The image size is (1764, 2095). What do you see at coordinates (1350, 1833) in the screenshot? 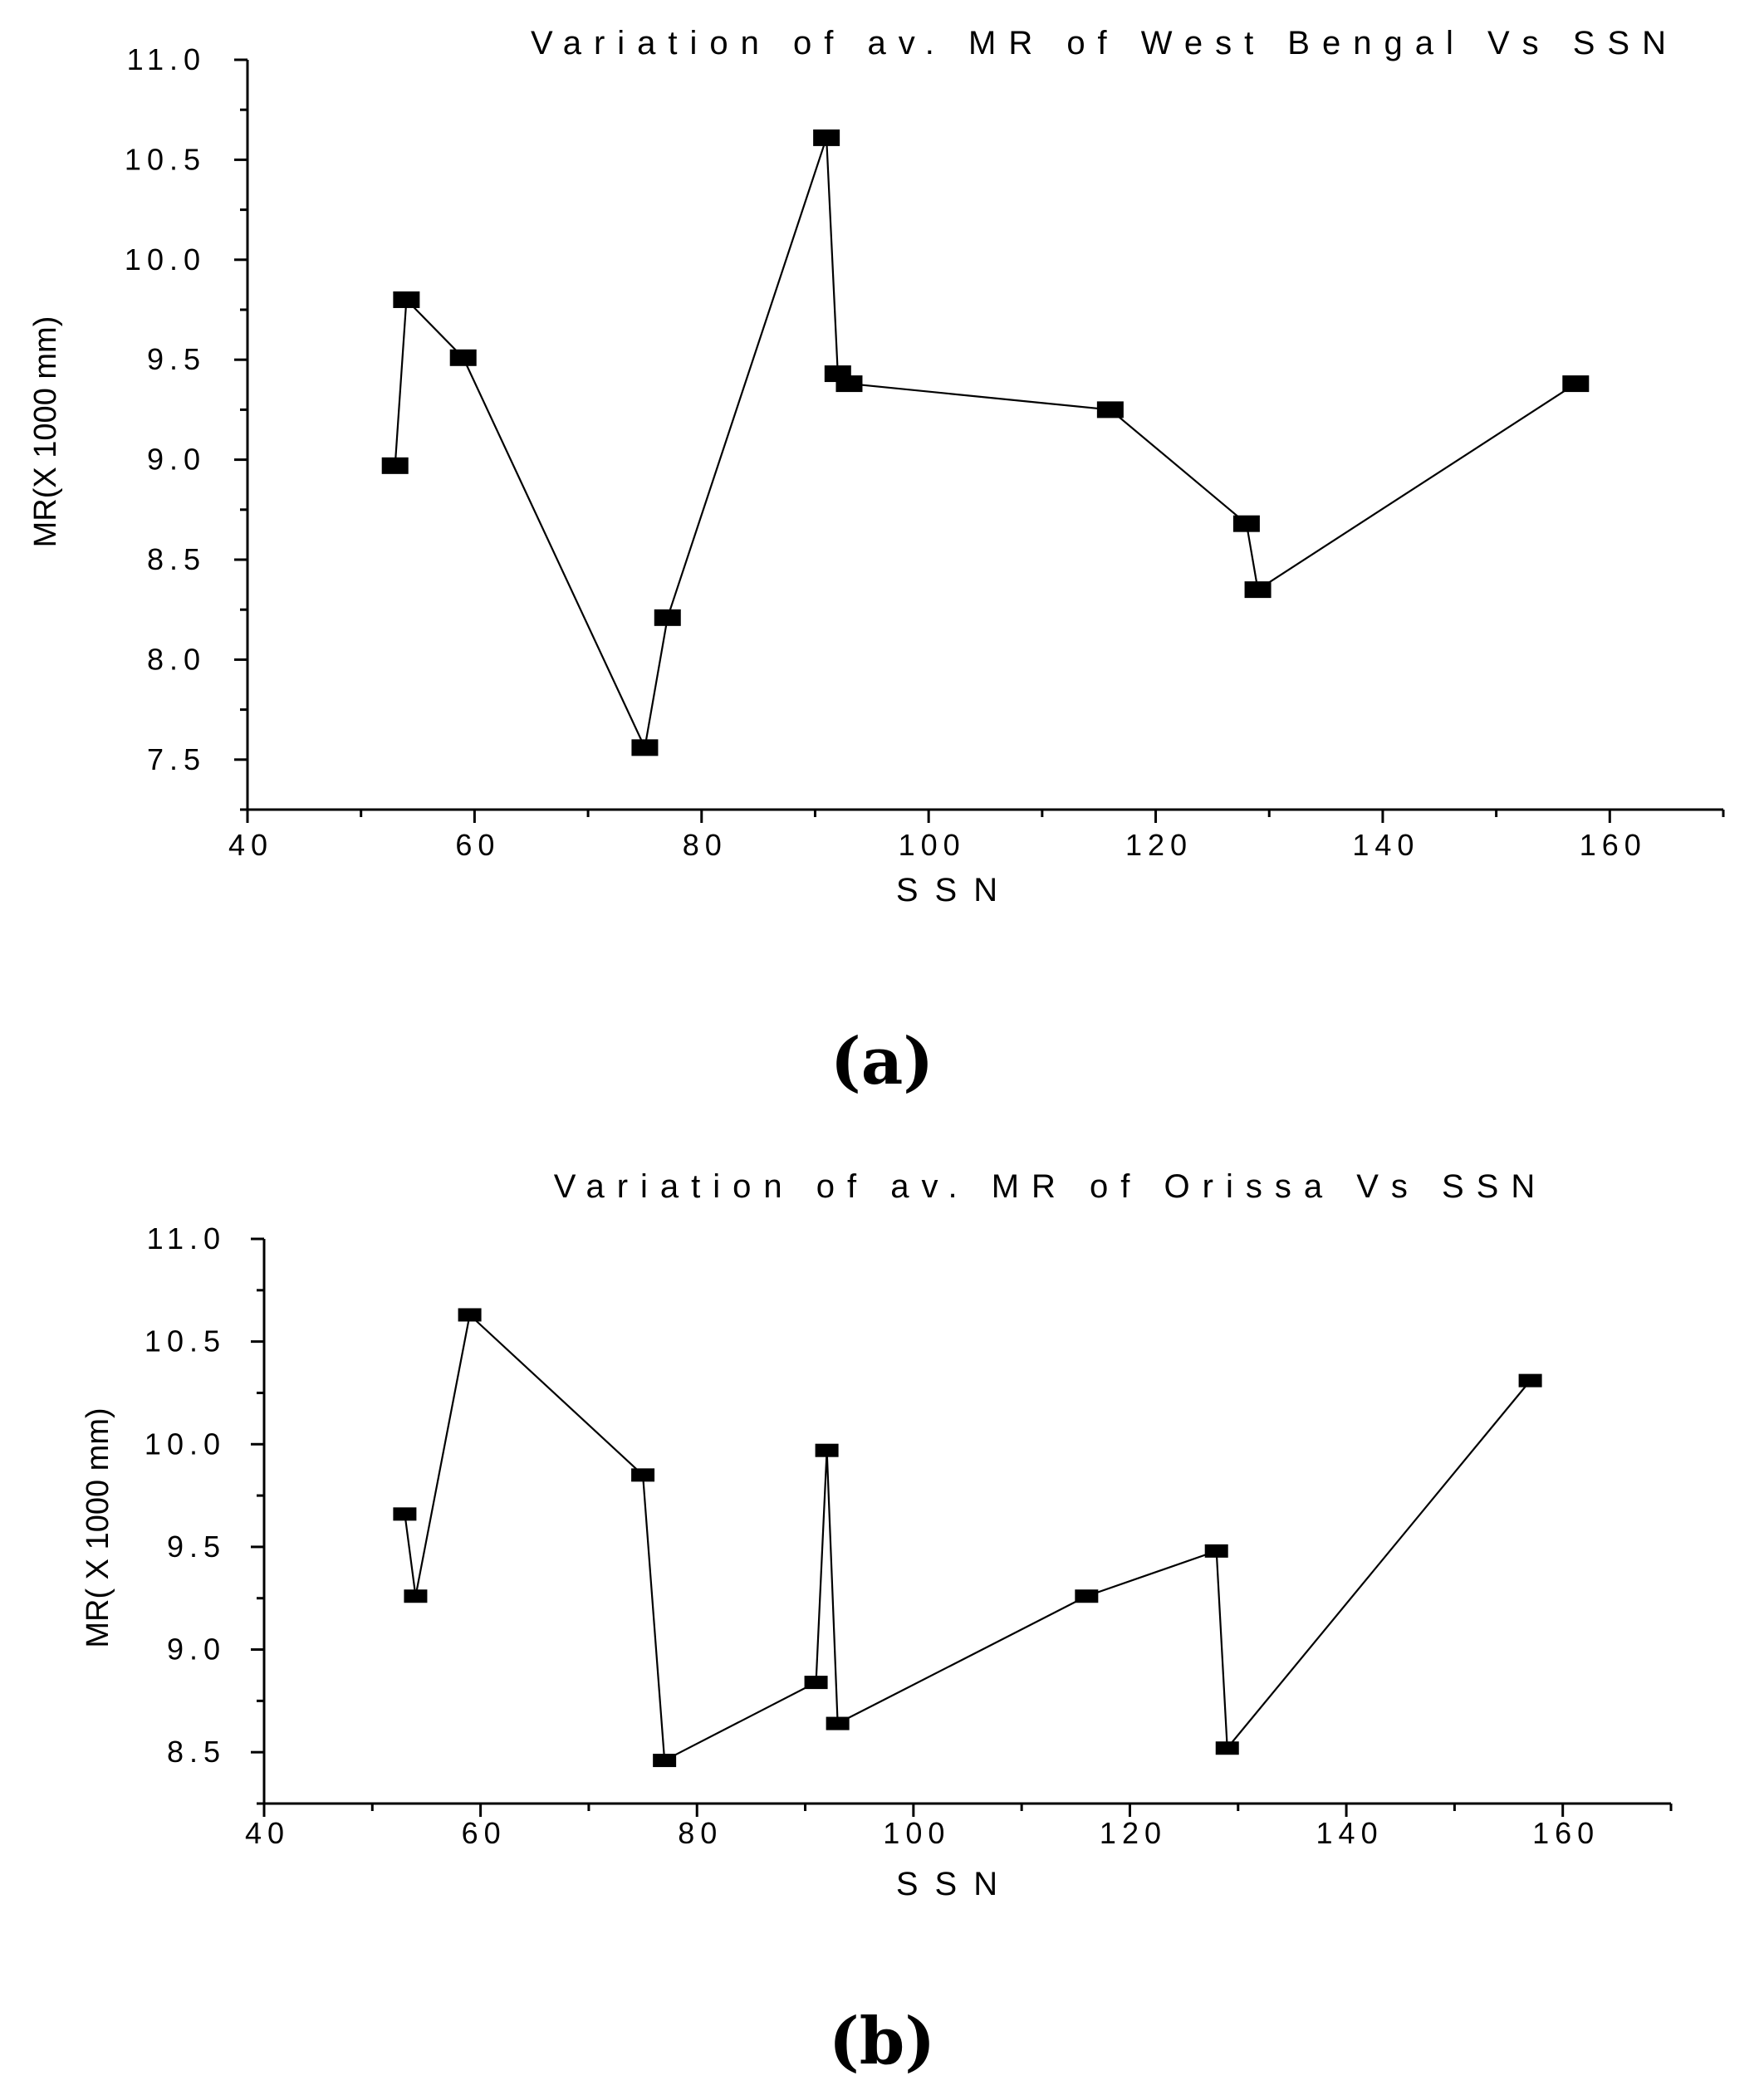
I see `chart-b-x-tick-label: 140` at bounding box center [1350, 1833].